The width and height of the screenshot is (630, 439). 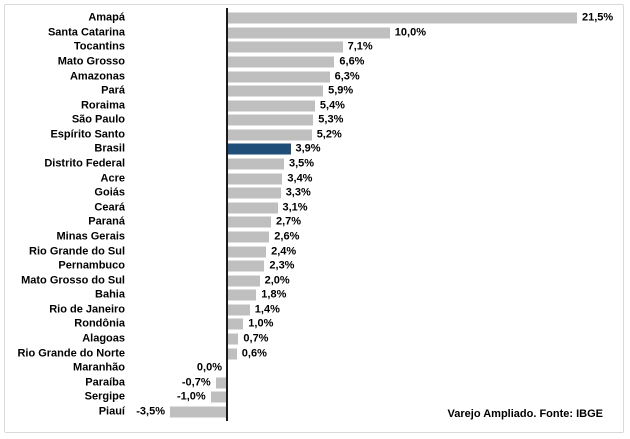 I want to click on value-label: 0,0%, so click(x=209, y=367).